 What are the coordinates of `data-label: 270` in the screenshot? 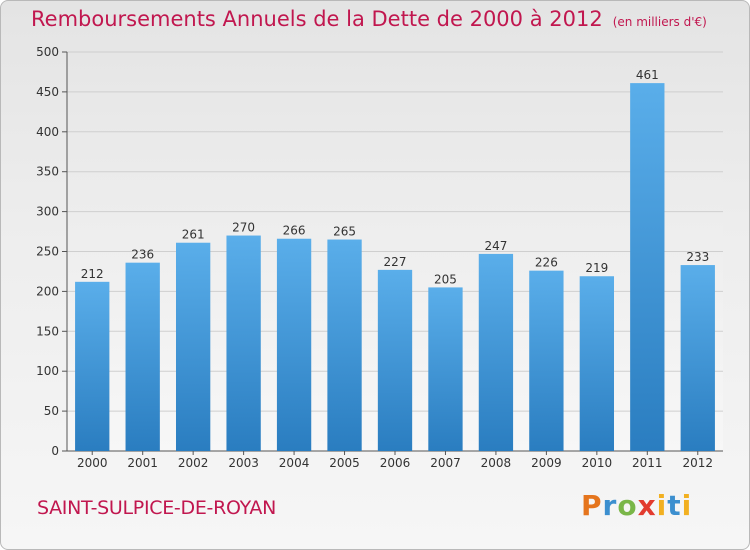 It's located at (243, 228).